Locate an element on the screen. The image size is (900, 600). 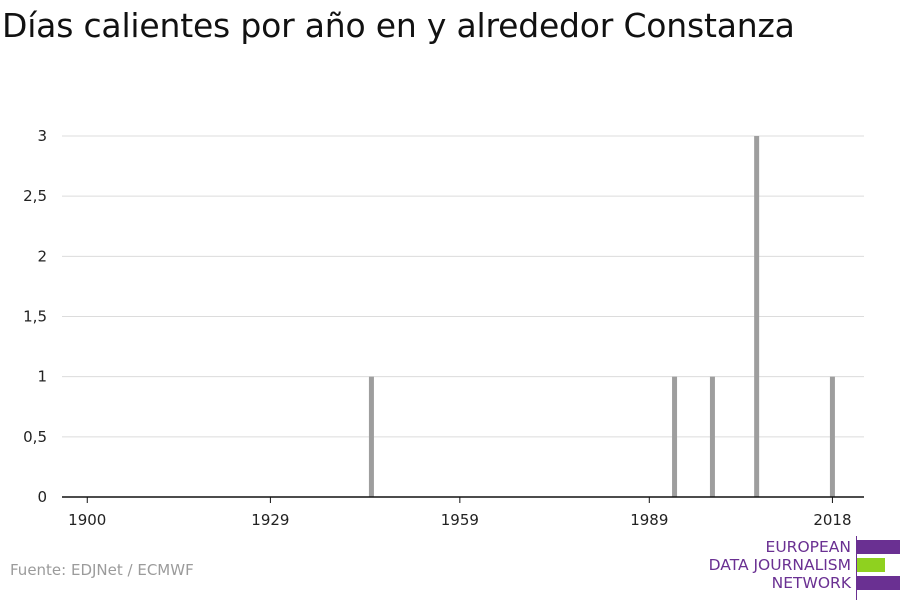
y-tick-label: 0,5 is located at coordinates (35, 437).